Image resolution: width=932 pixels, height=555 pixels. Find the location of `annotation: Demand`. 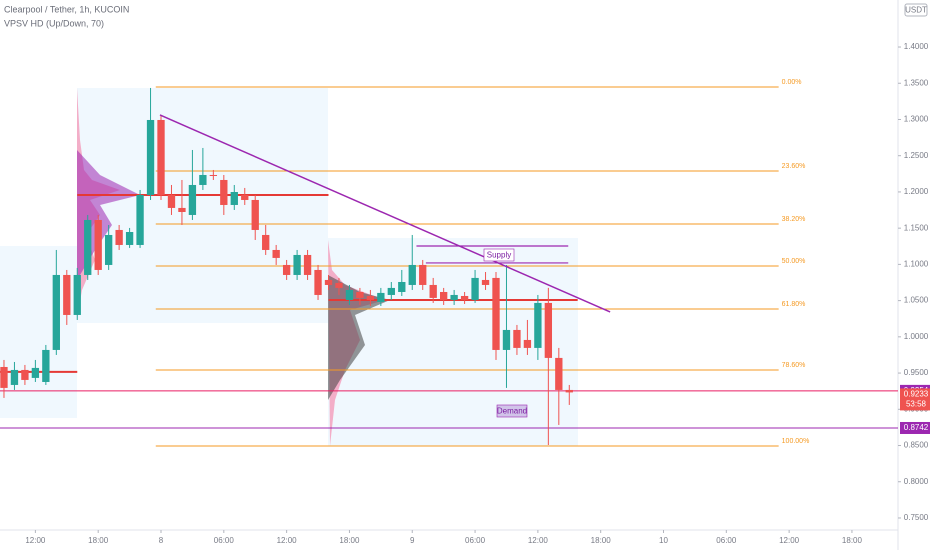

annotation: Demand is located at coordinates (512, 411).